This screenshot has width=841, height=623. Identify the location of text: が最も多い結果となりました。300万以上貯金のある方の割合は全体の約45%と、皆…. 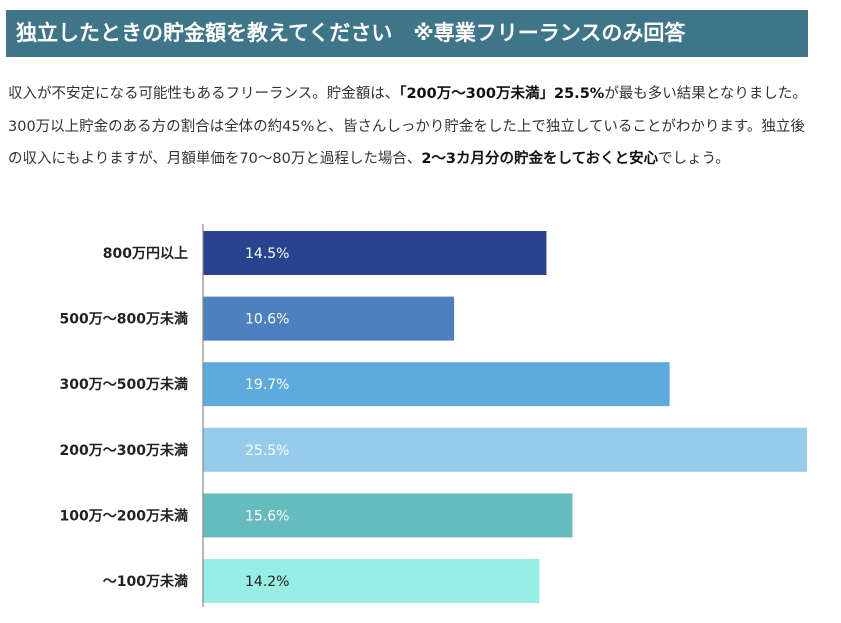
(407, 126).